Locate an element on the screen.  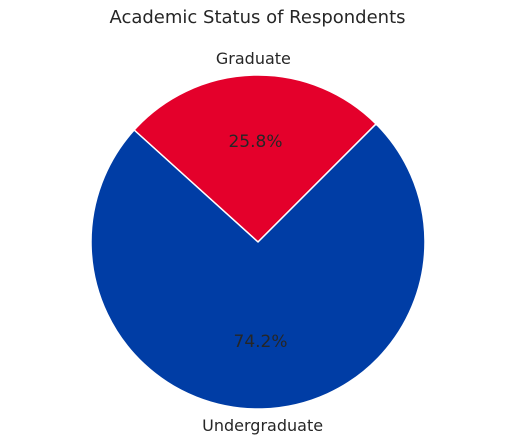
chart-title: Academic Status of Respondents is located at coordinates (257, 17).